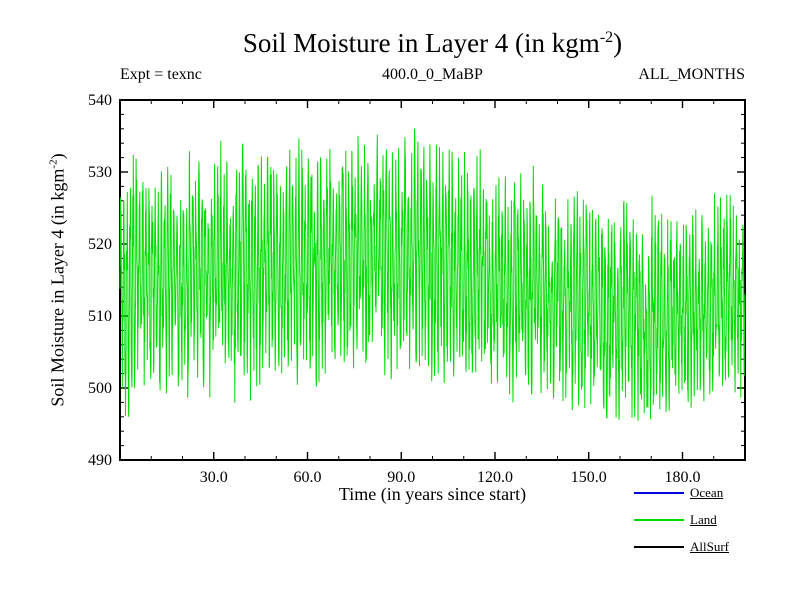 The width and height of the screenshot is (800, 600). I want to click on legend-item-ocean: Ocean, so click(714, 492).